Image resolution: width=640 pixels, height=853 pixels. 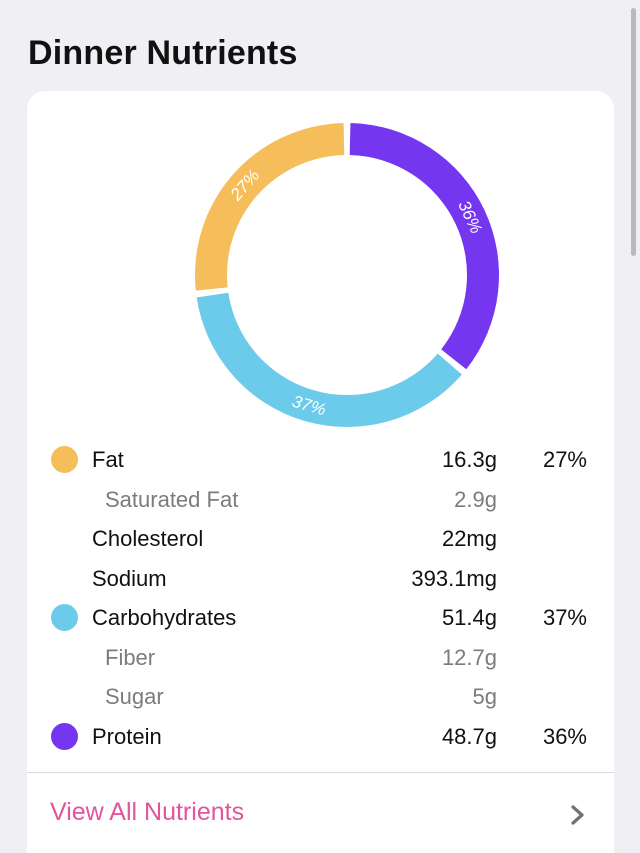 I want to click on divider, so click(x=320, y=772).